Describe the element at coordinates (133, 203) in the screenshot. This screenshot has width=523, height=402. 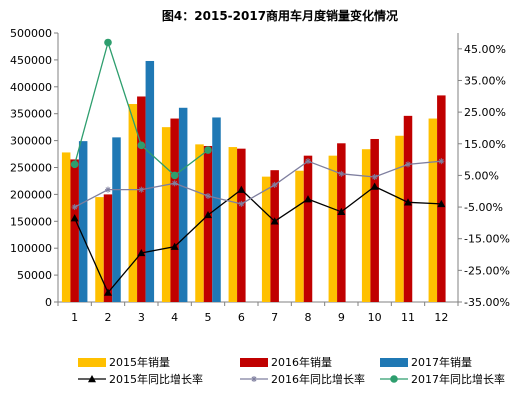
I see `bar-2015年销量-3` at that location.